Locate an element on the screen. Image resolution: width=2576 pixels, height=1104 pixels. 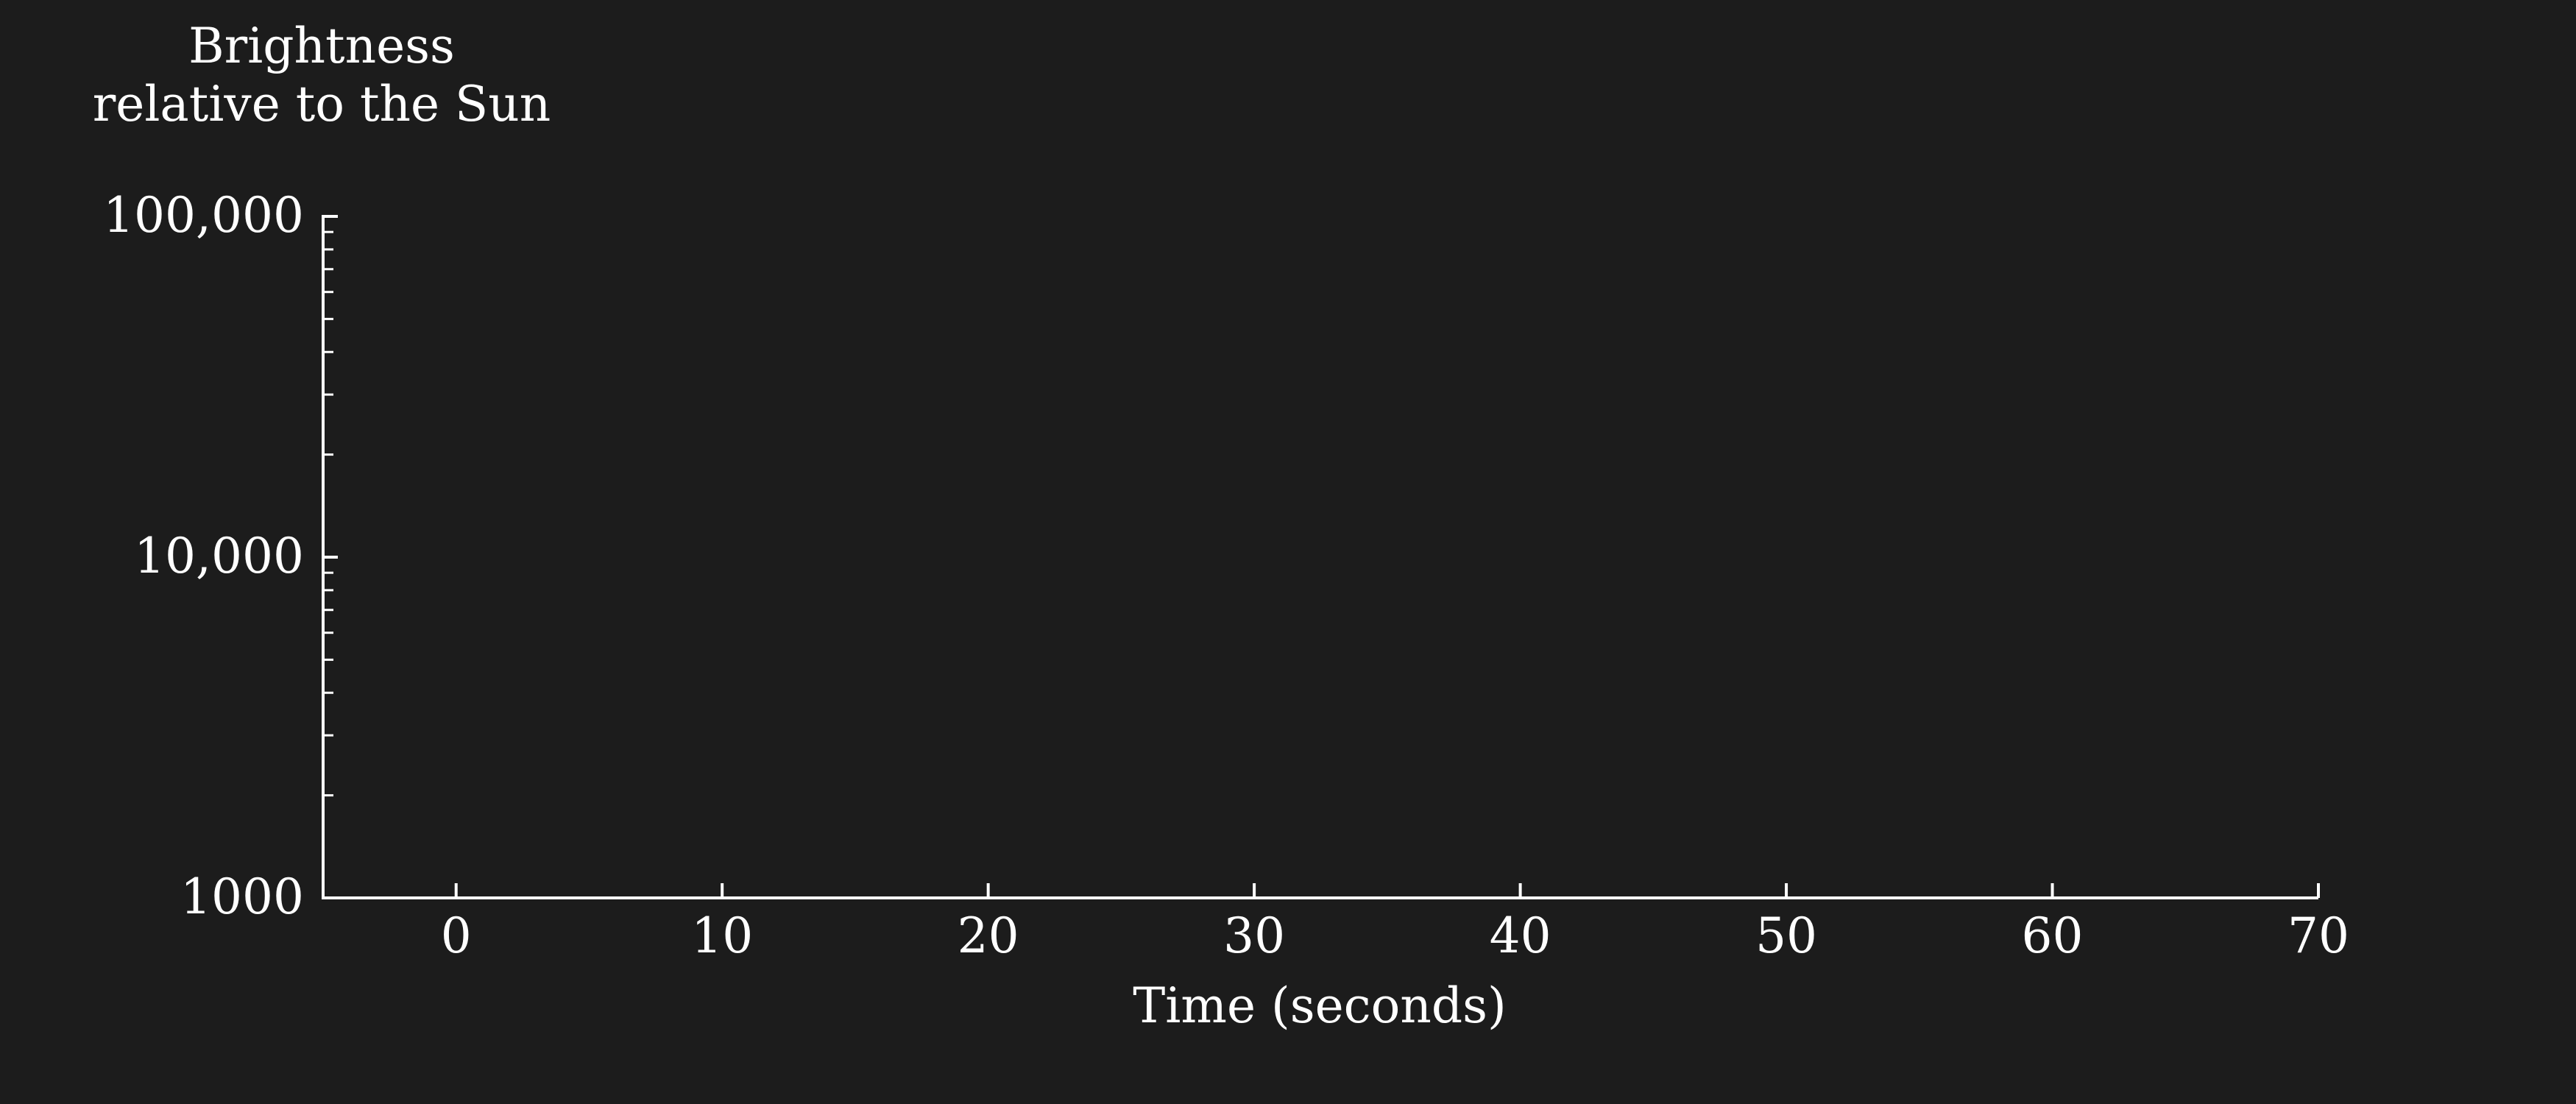
y-axis-label-line-2: relative to the Sun is located at coordinates (322, 104).